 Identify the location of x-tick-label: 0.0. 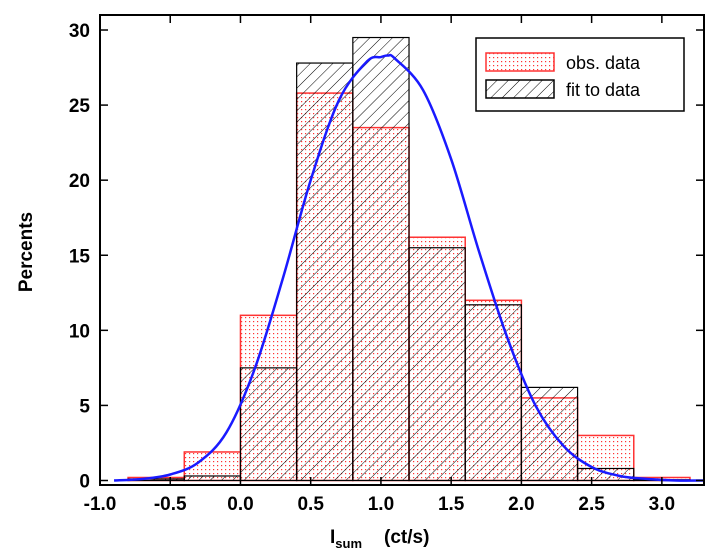
(240, 504).